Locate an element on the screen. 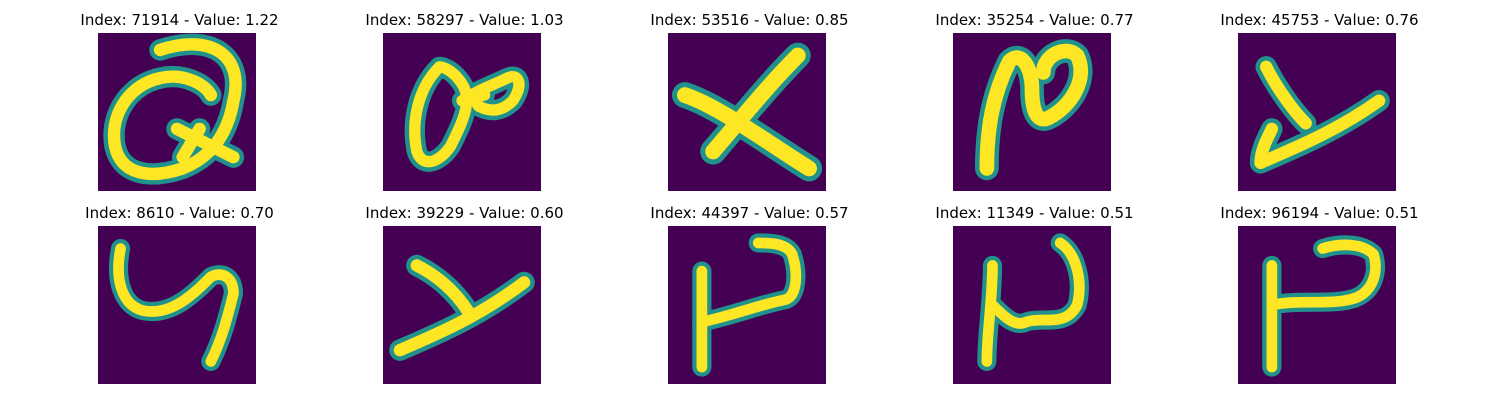 Image resolution: width=1500 pixels, height=400 pixels. panel-3: Index: 53516 - Value: 0.85 is located at coordinates (749, 102).